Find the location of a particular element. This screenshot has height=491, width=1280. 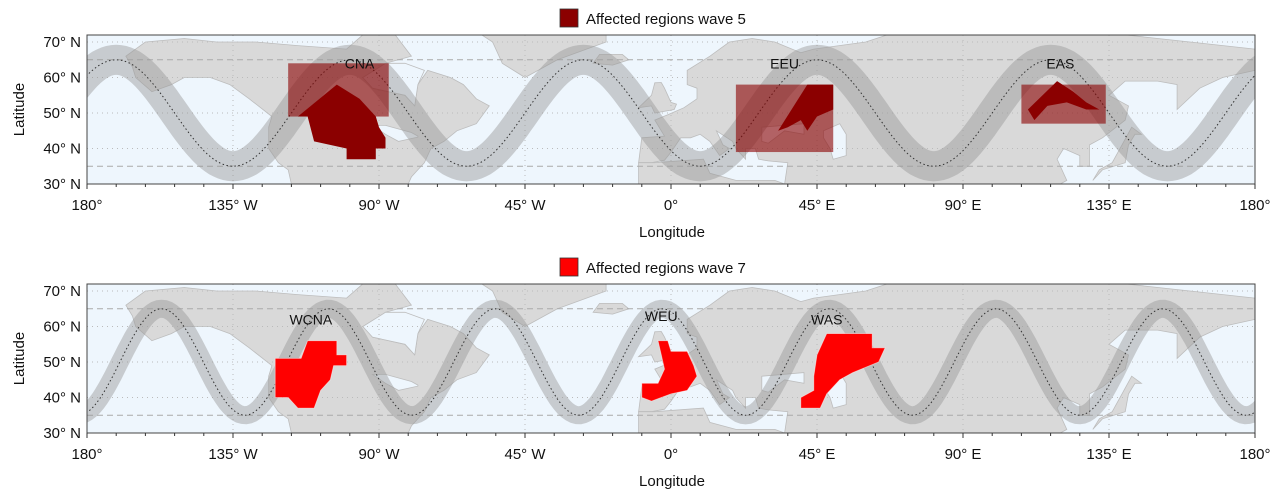

legend-label: Affected regions wave 7 is located at coordinates (666, 268).